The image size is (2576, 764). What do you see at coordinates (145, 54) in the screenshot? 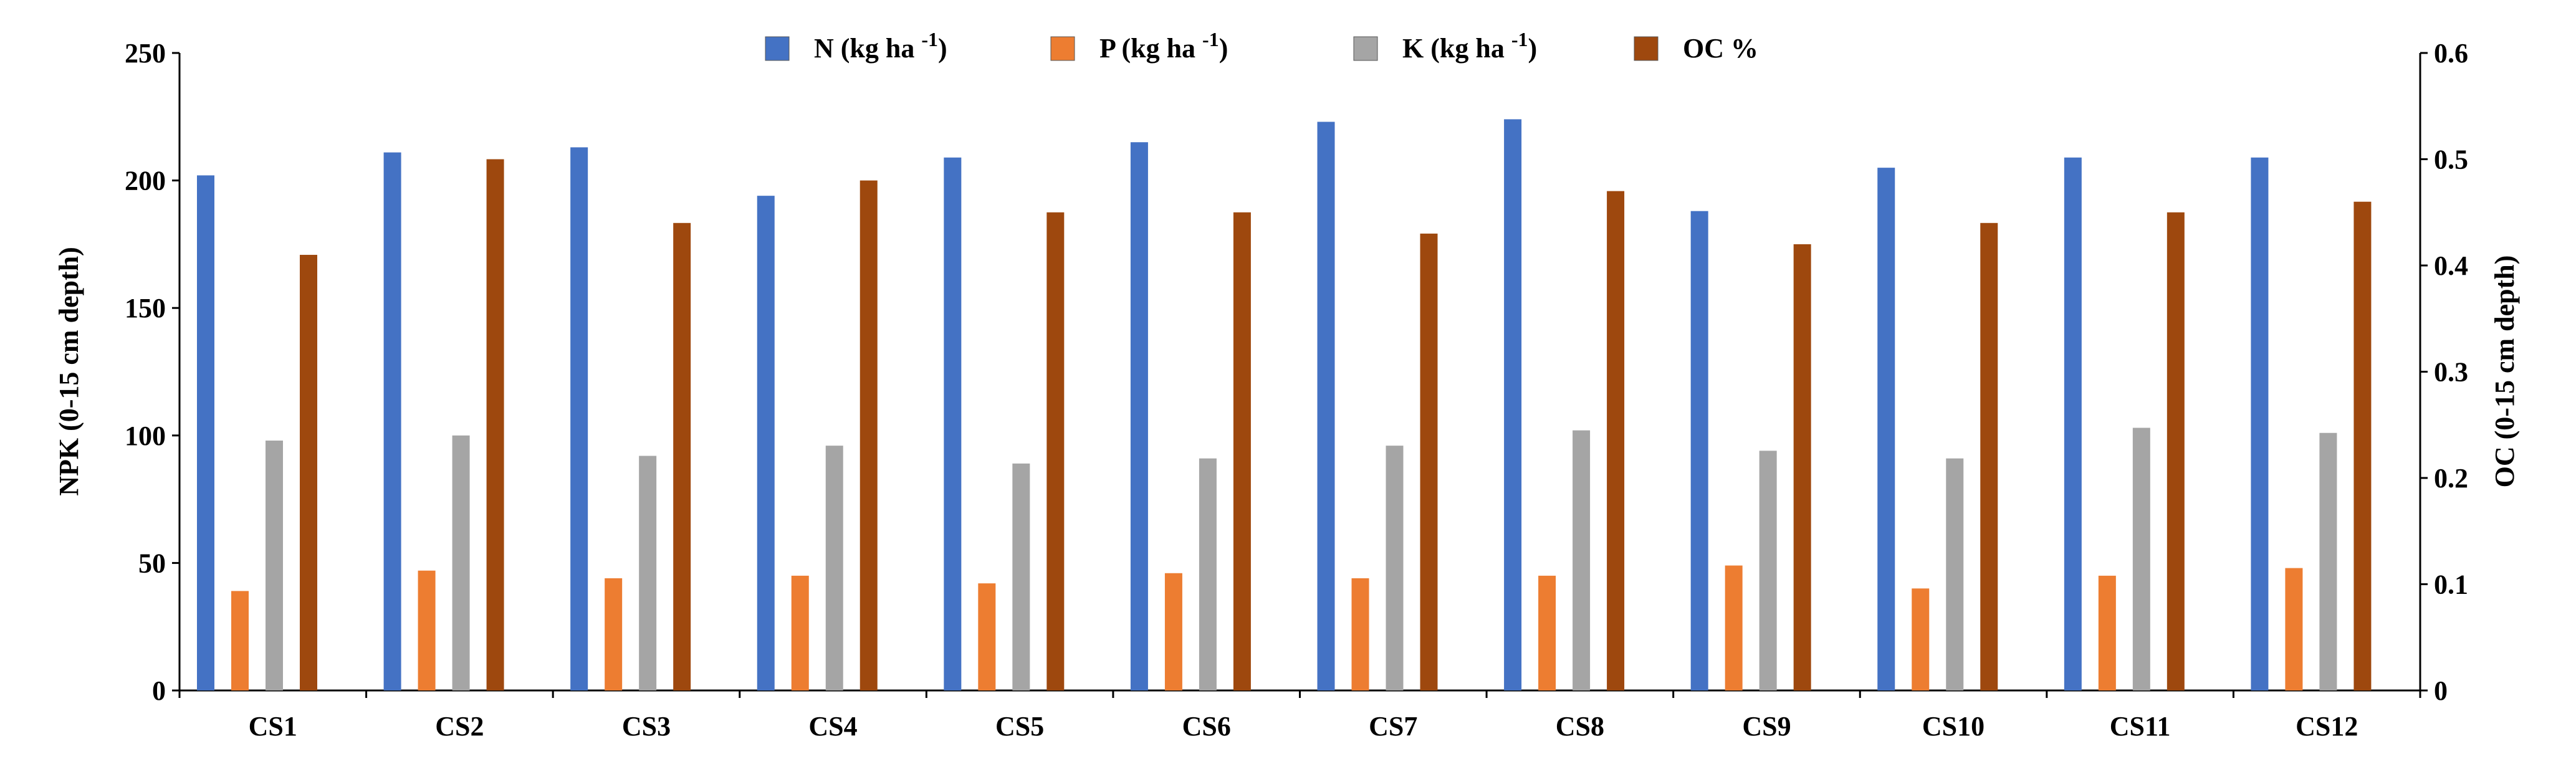
I see `left-y-tick-label: 250` at bounding box center [145, 54].